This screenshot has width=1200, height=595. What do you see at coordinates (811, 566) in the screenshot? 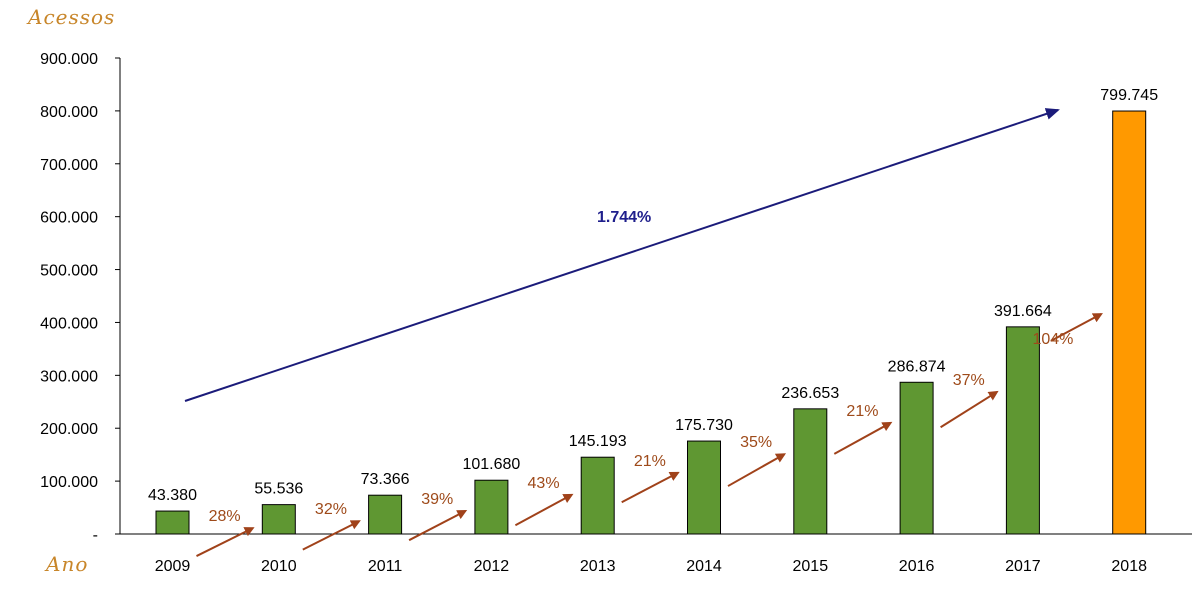
I see `x-tick-label: 2015` at bounding box center [811, 566].